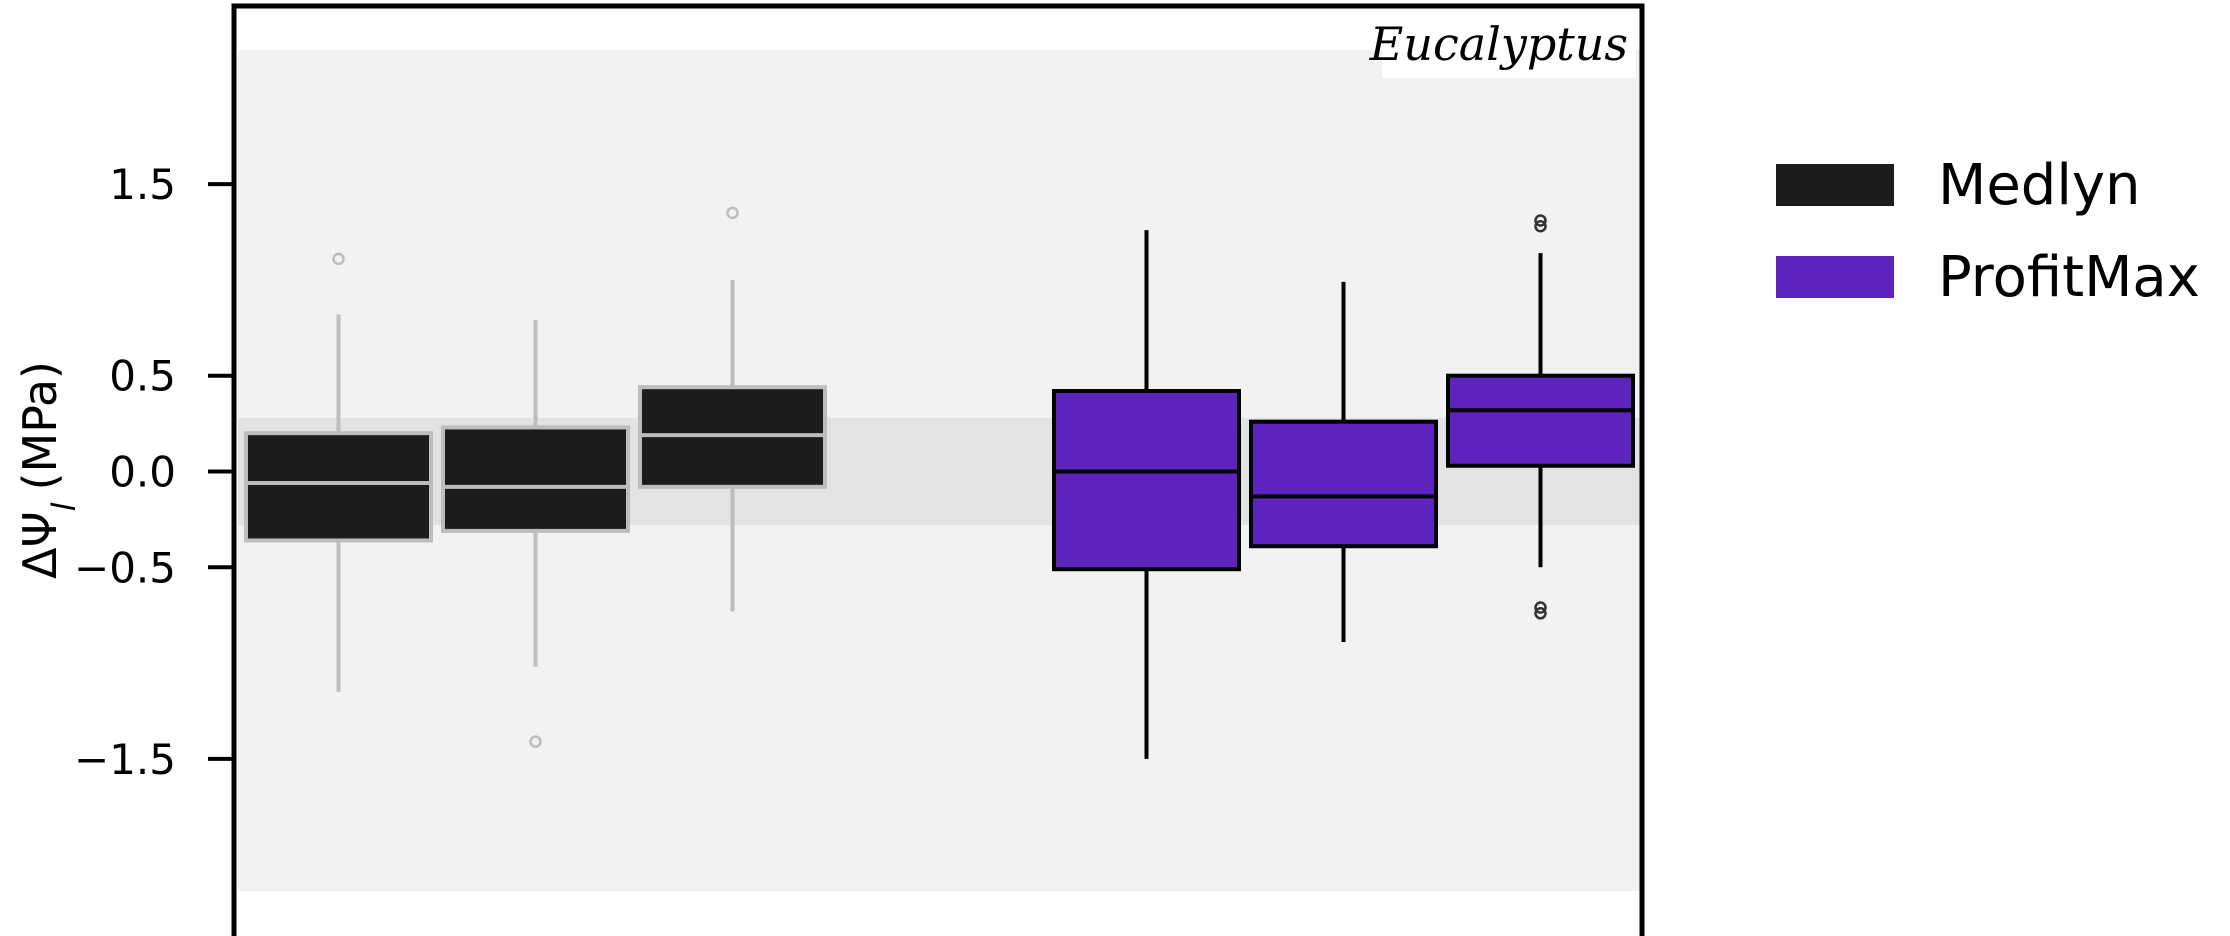 The image size is (2230, 936). Describe the element at coordinates (142, 376) in the screenshot. I see `y-tick-label: 0.5` at that location.